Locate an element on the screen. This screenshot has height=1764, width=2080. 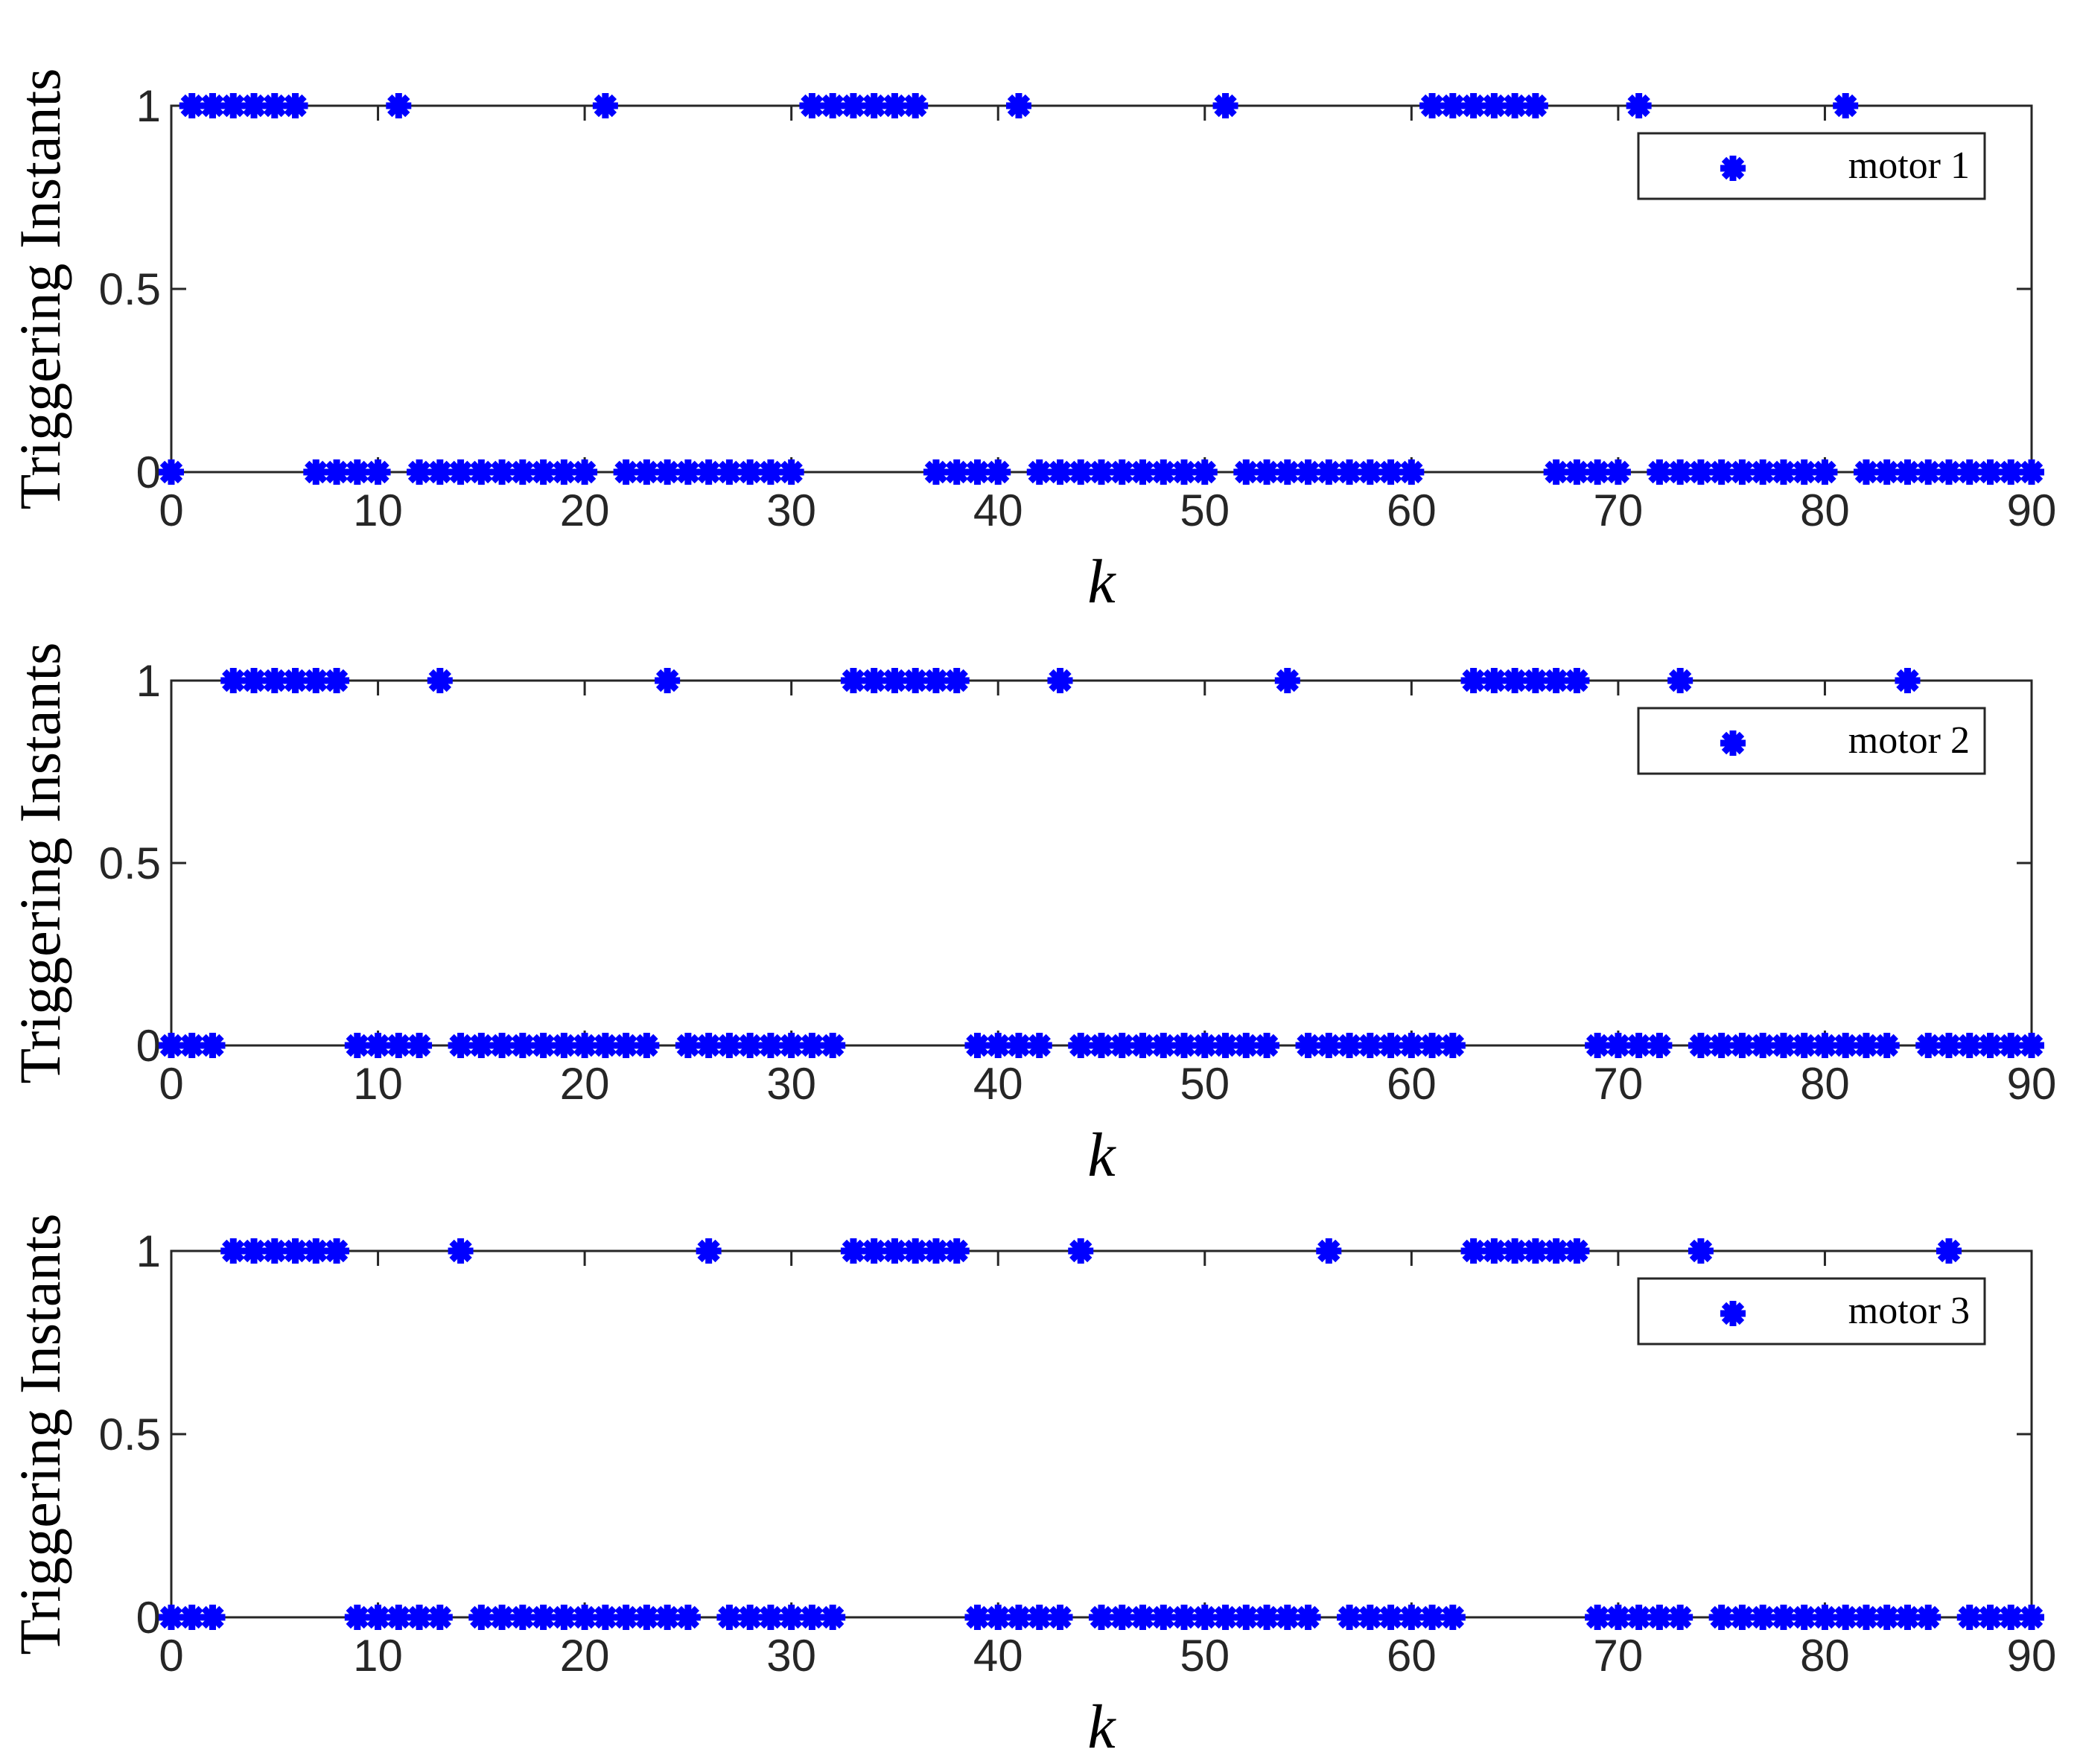
x-axis-label: k is located at coordinates (1101, 582).